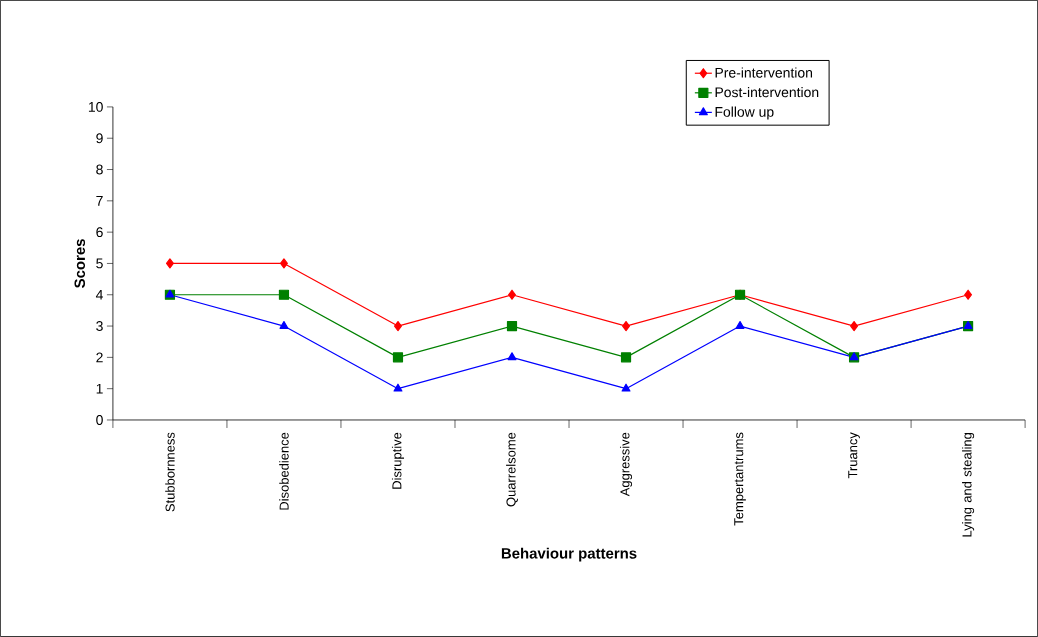 This screenshot has width=1038, height=637. I want to click on legend-label: Pre-intervention, so click(764, 72).